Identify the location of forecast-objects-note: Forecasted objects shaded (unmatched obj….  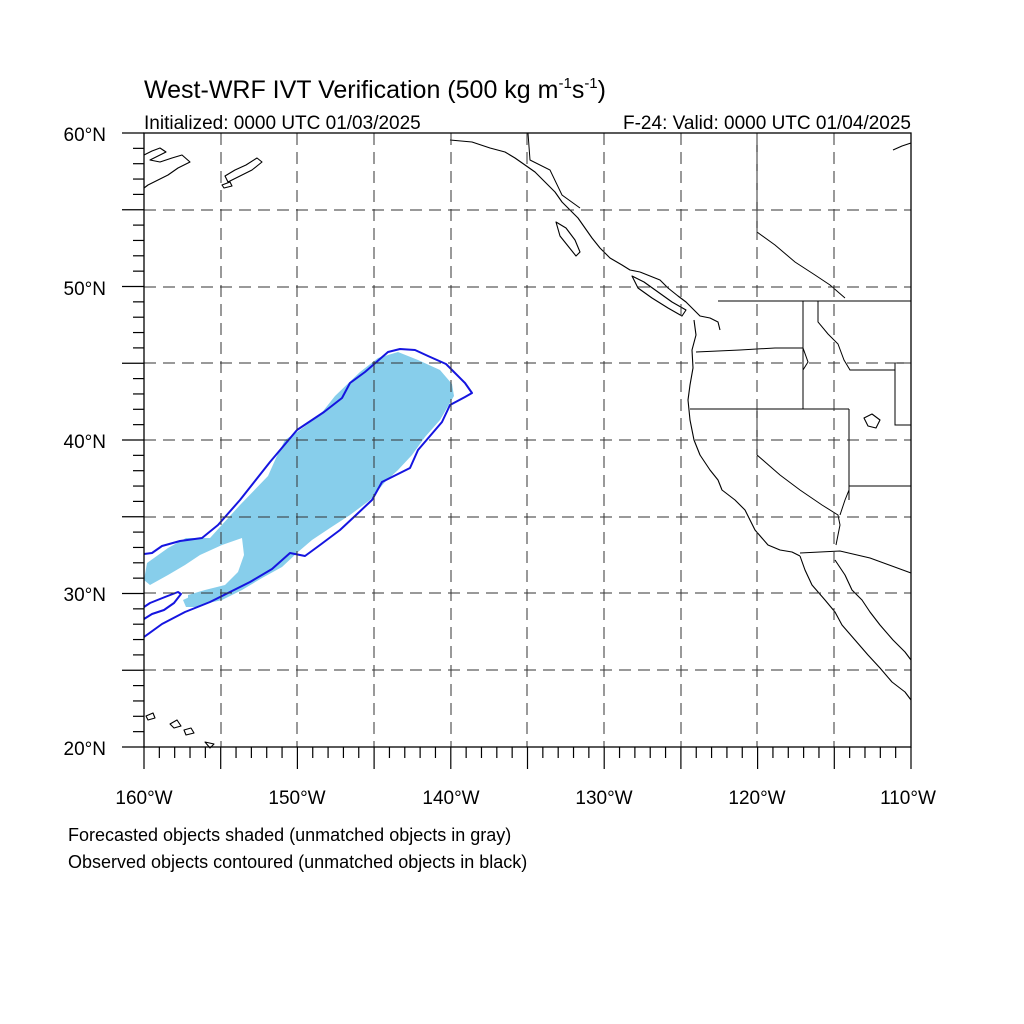
(290, 835).